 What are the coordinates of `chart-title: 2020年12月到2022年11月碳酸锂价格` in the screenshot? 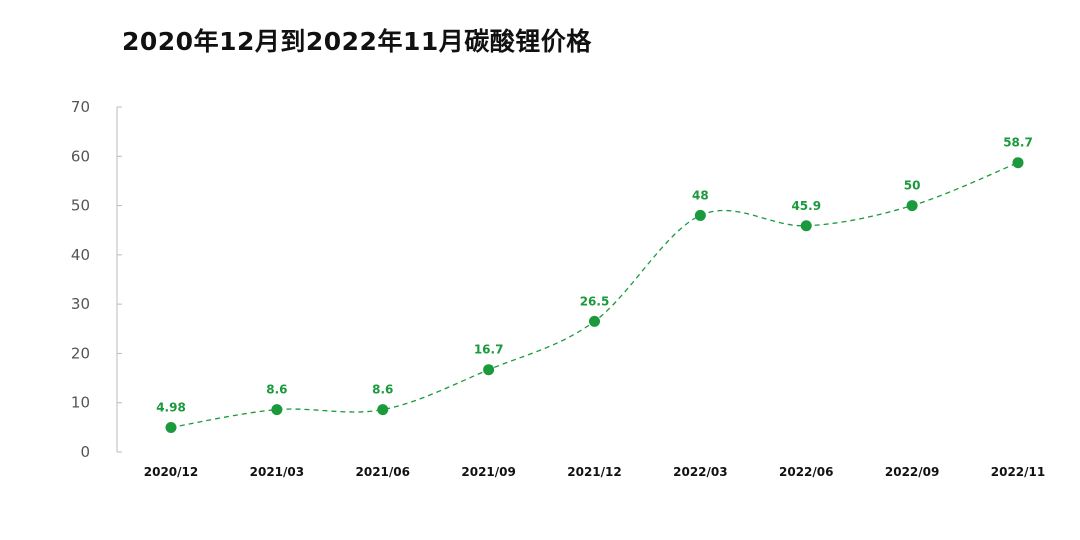 It's located at (357, 41).